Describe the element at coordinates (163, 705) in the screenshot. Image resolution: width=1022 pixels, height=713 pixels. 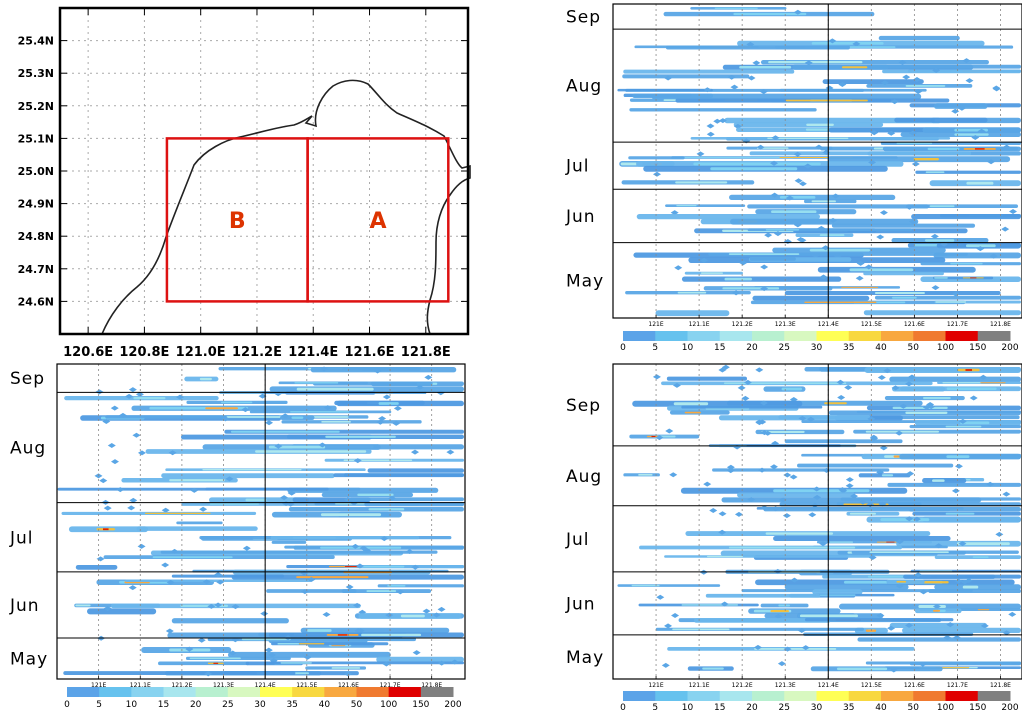
I see `colorbar-label: 15` at that location.